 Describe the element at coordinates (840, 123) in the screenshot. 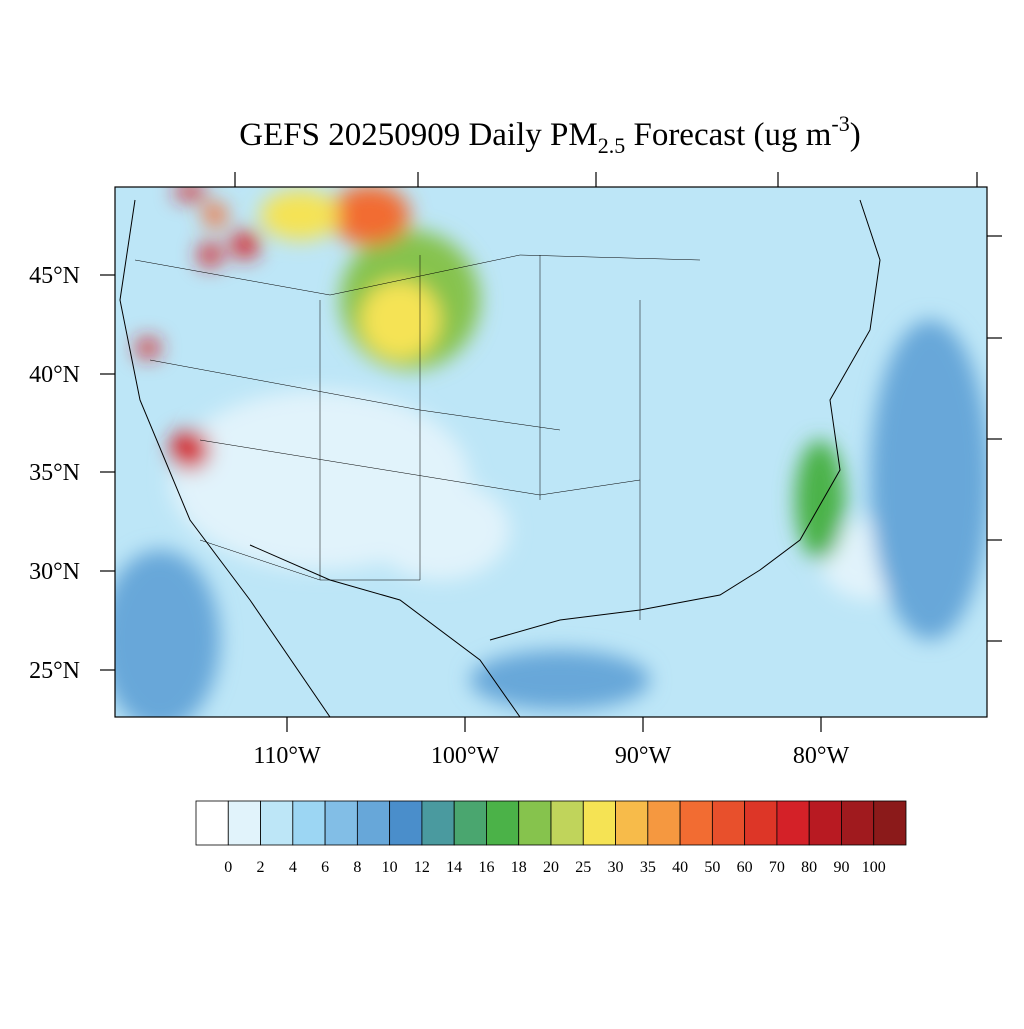

I see `title-superscript: -3` at that location.